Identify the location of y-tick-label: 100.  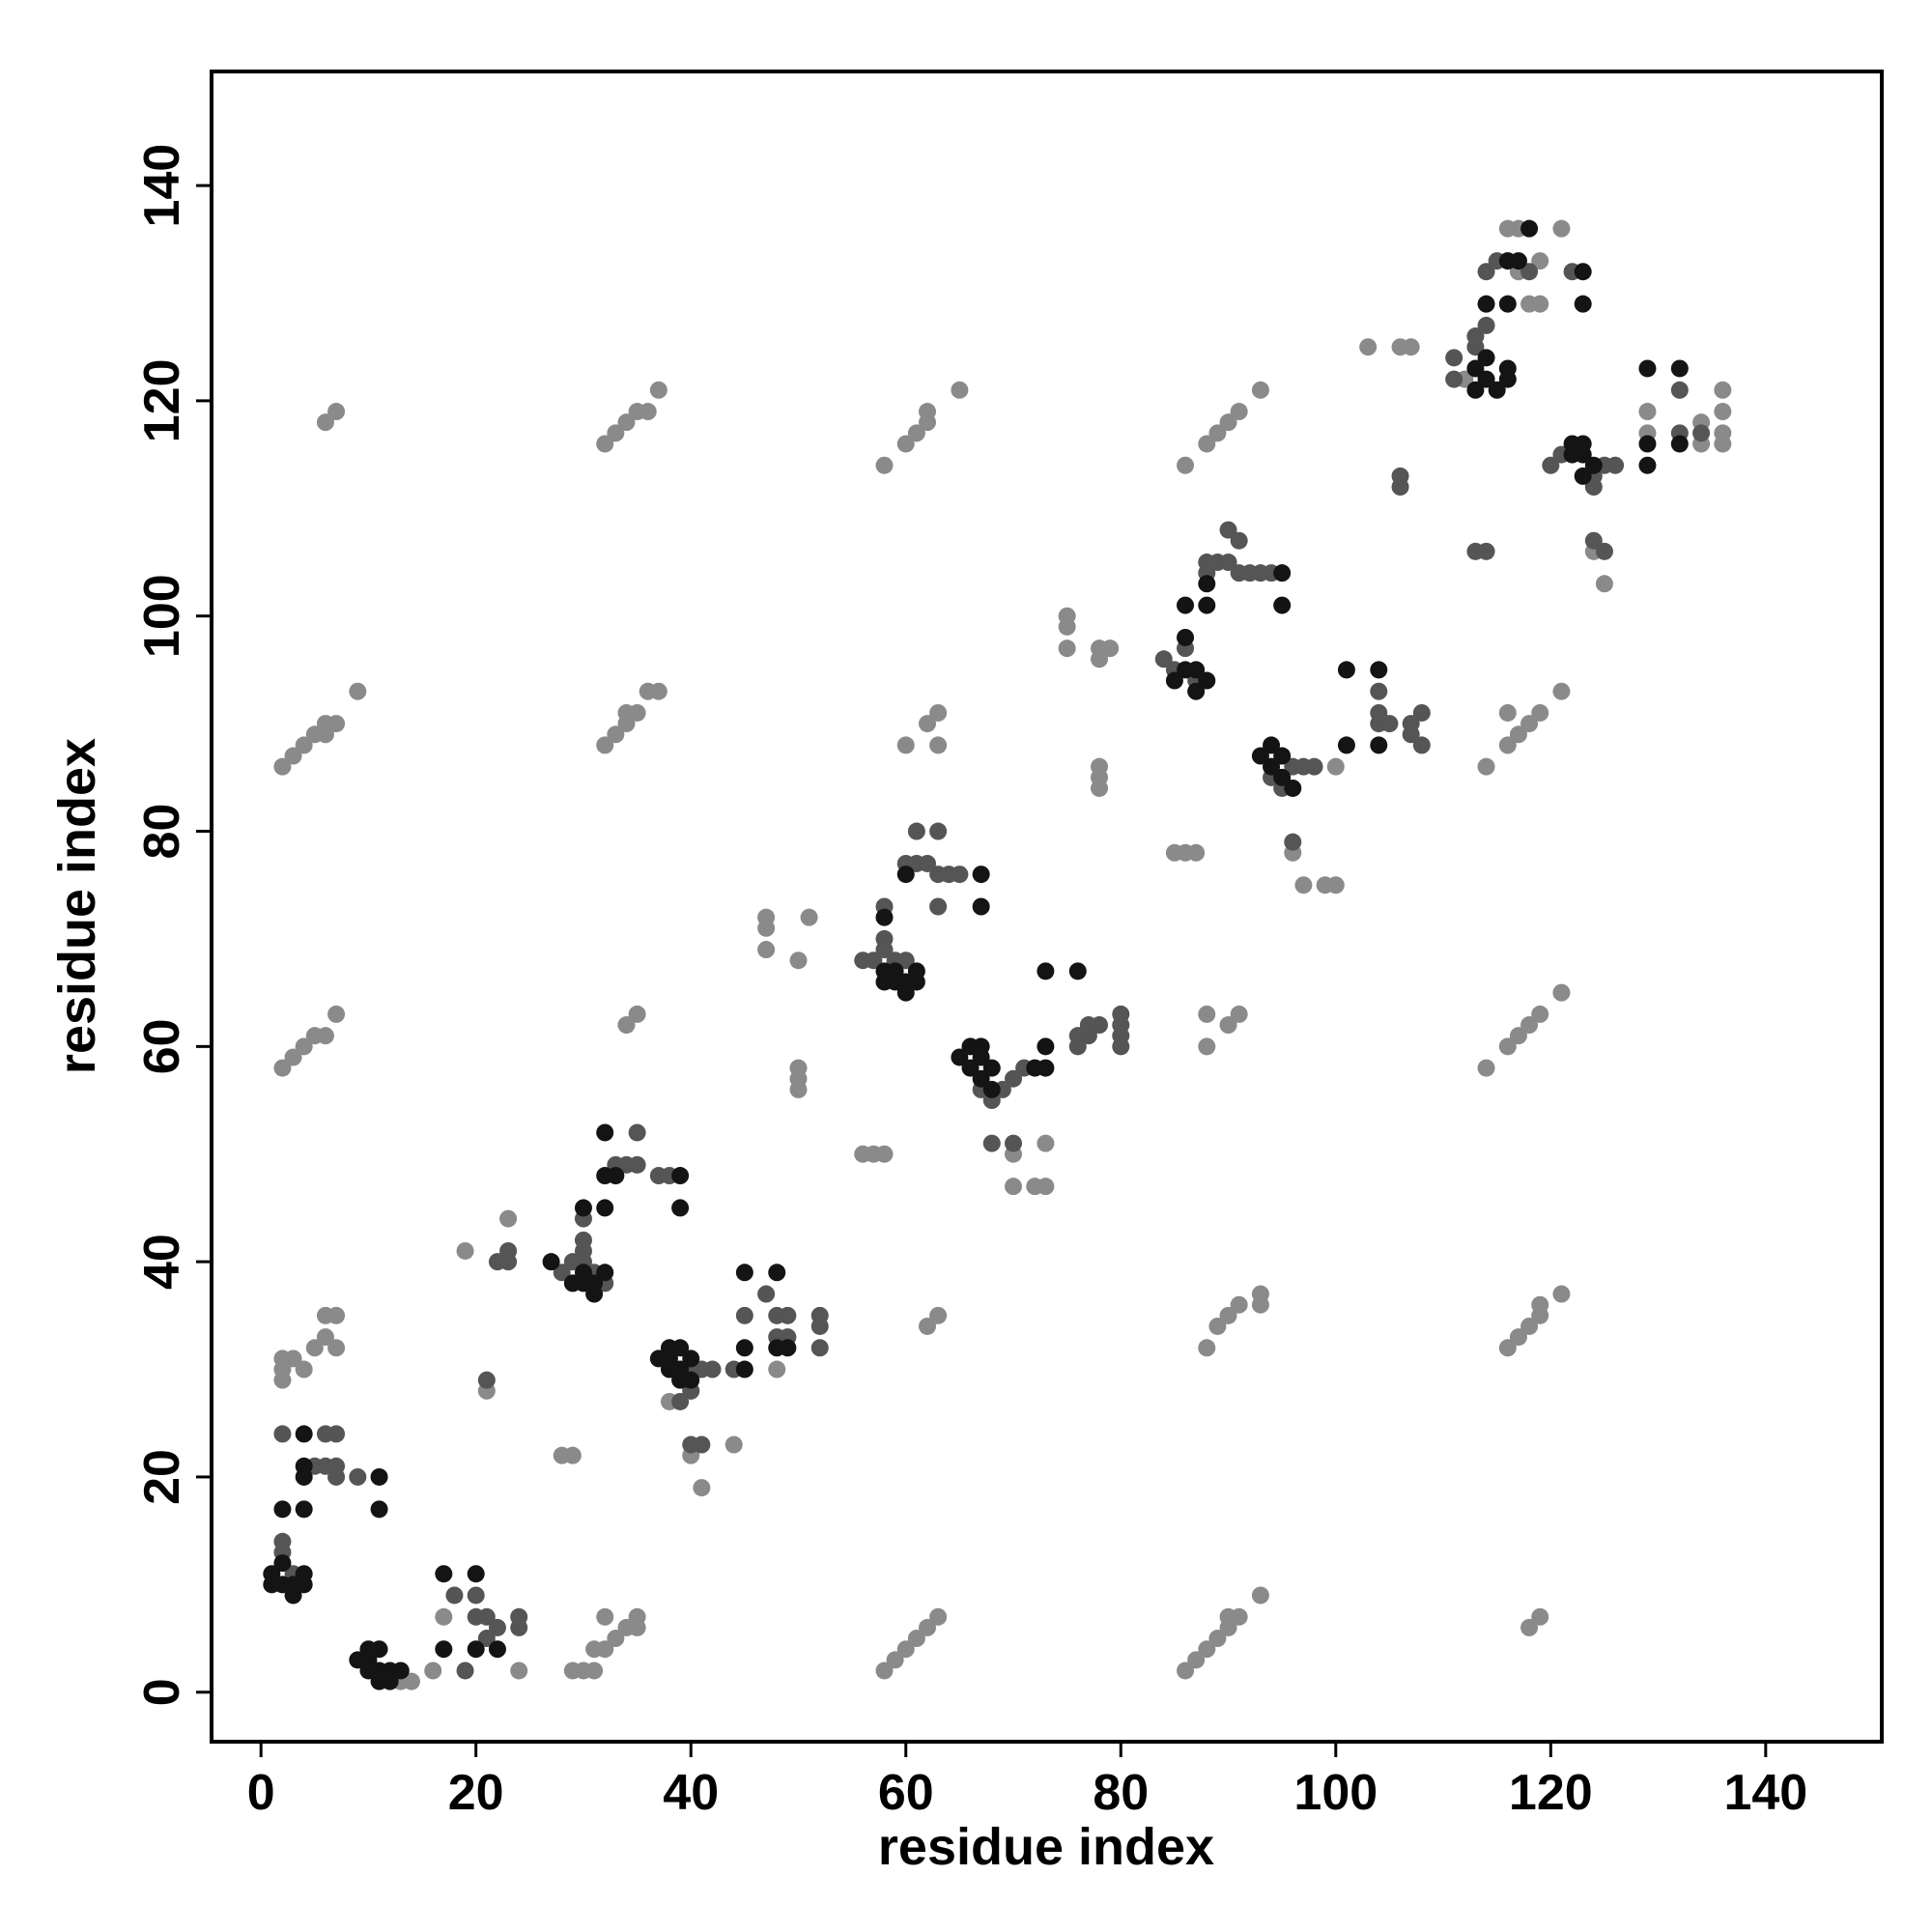
(162, 616).